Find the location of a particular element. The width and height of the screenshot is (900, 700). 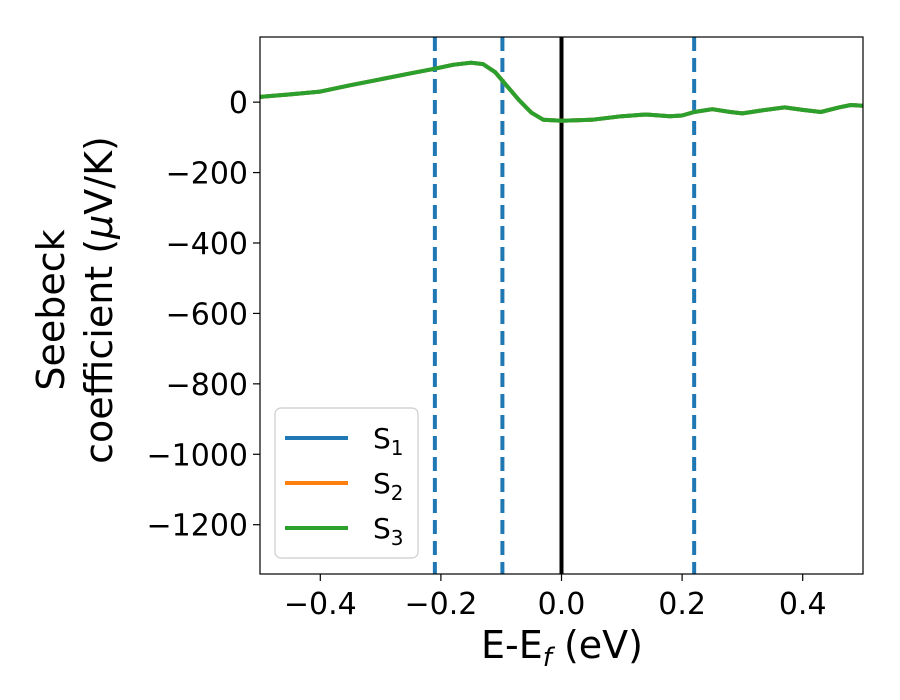

x-tick-label: 0.0 is located at coordinates (562, 604).